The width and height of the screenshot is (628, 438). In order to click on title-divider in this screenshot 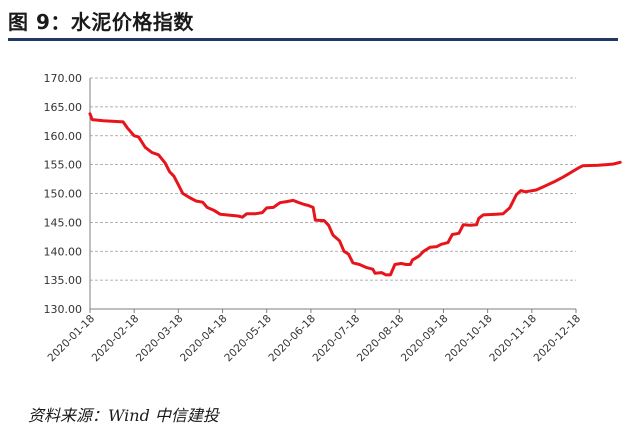, I will do `click(313, 39)`.